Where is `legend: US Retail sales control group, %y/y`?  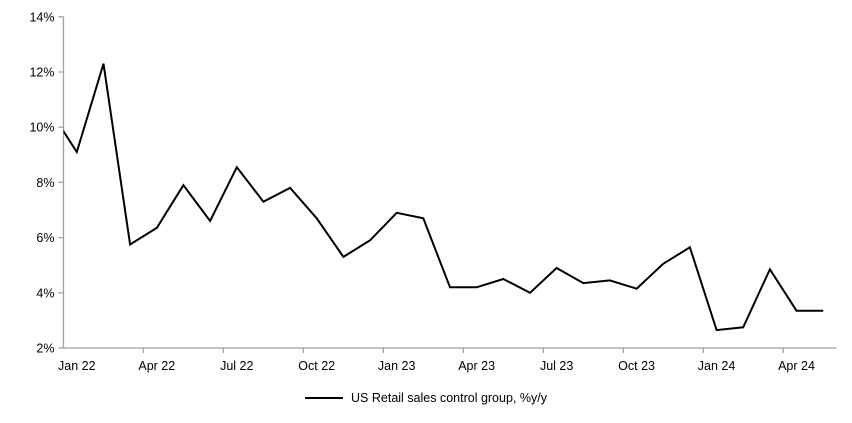
legend: US Retail sales control group, %y/y is located at coordinates (426, 398).